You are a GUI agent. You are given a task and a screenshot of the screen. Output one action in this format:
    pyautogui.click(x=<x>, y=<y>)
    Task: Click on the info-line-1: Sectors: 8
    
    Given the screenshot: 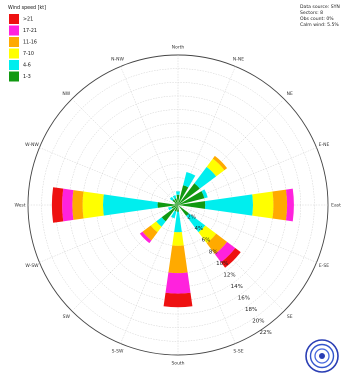 What is the action you would take?
    pyautogui.click(x=311, y=13)
    